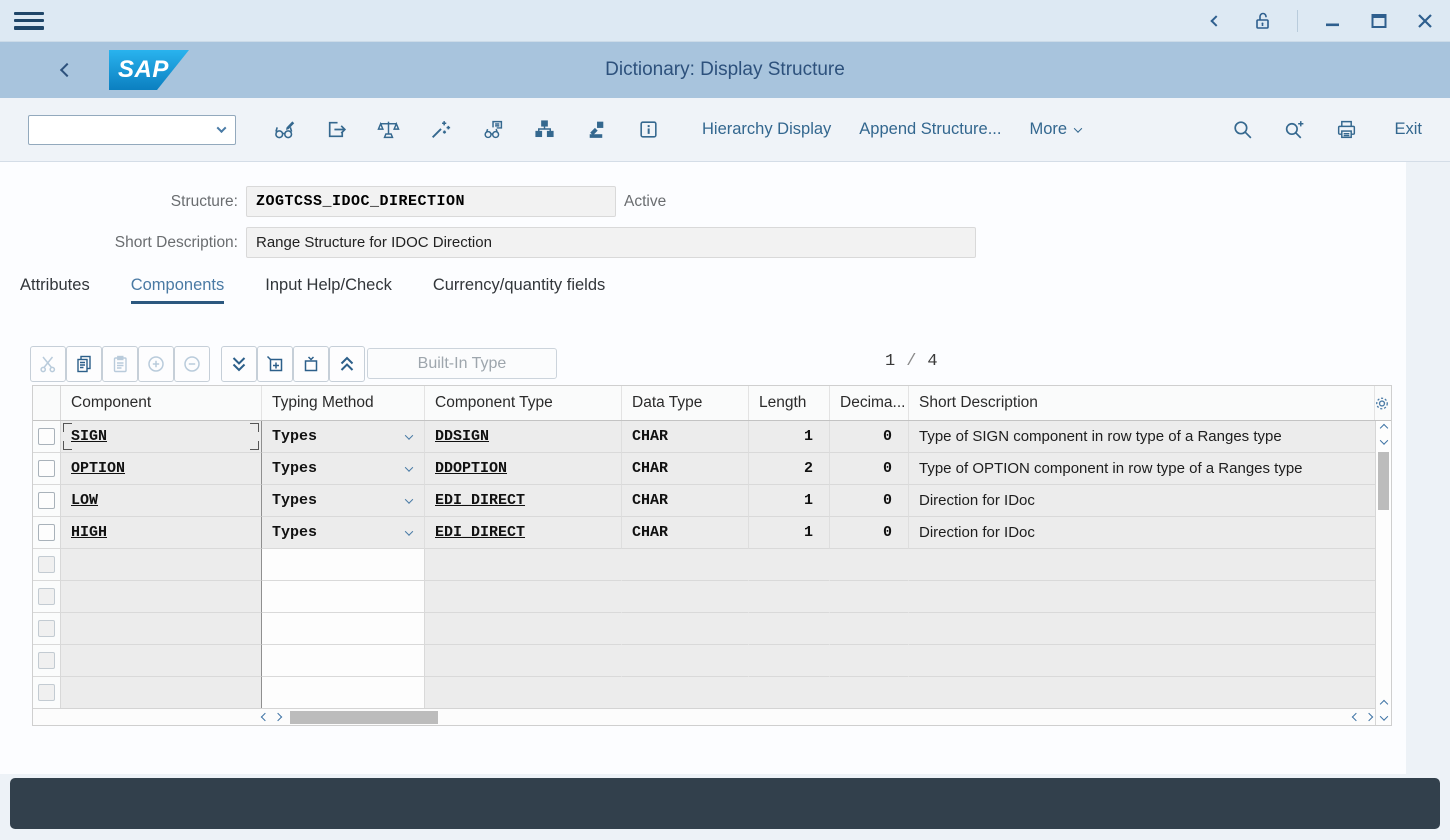 This screenshot has width=1450, height=840. I want to click on close-icon, so click(1425, 21).